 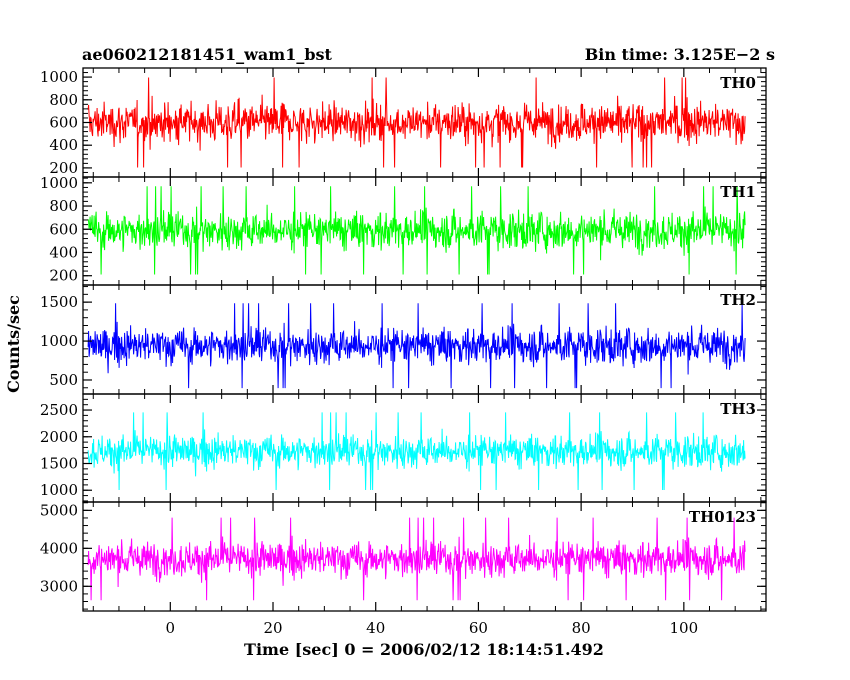 What do you see at coordinates (59, 548) in the screenshot?
I see `y-tick-label: 4000` at bounding box center [59, 548].